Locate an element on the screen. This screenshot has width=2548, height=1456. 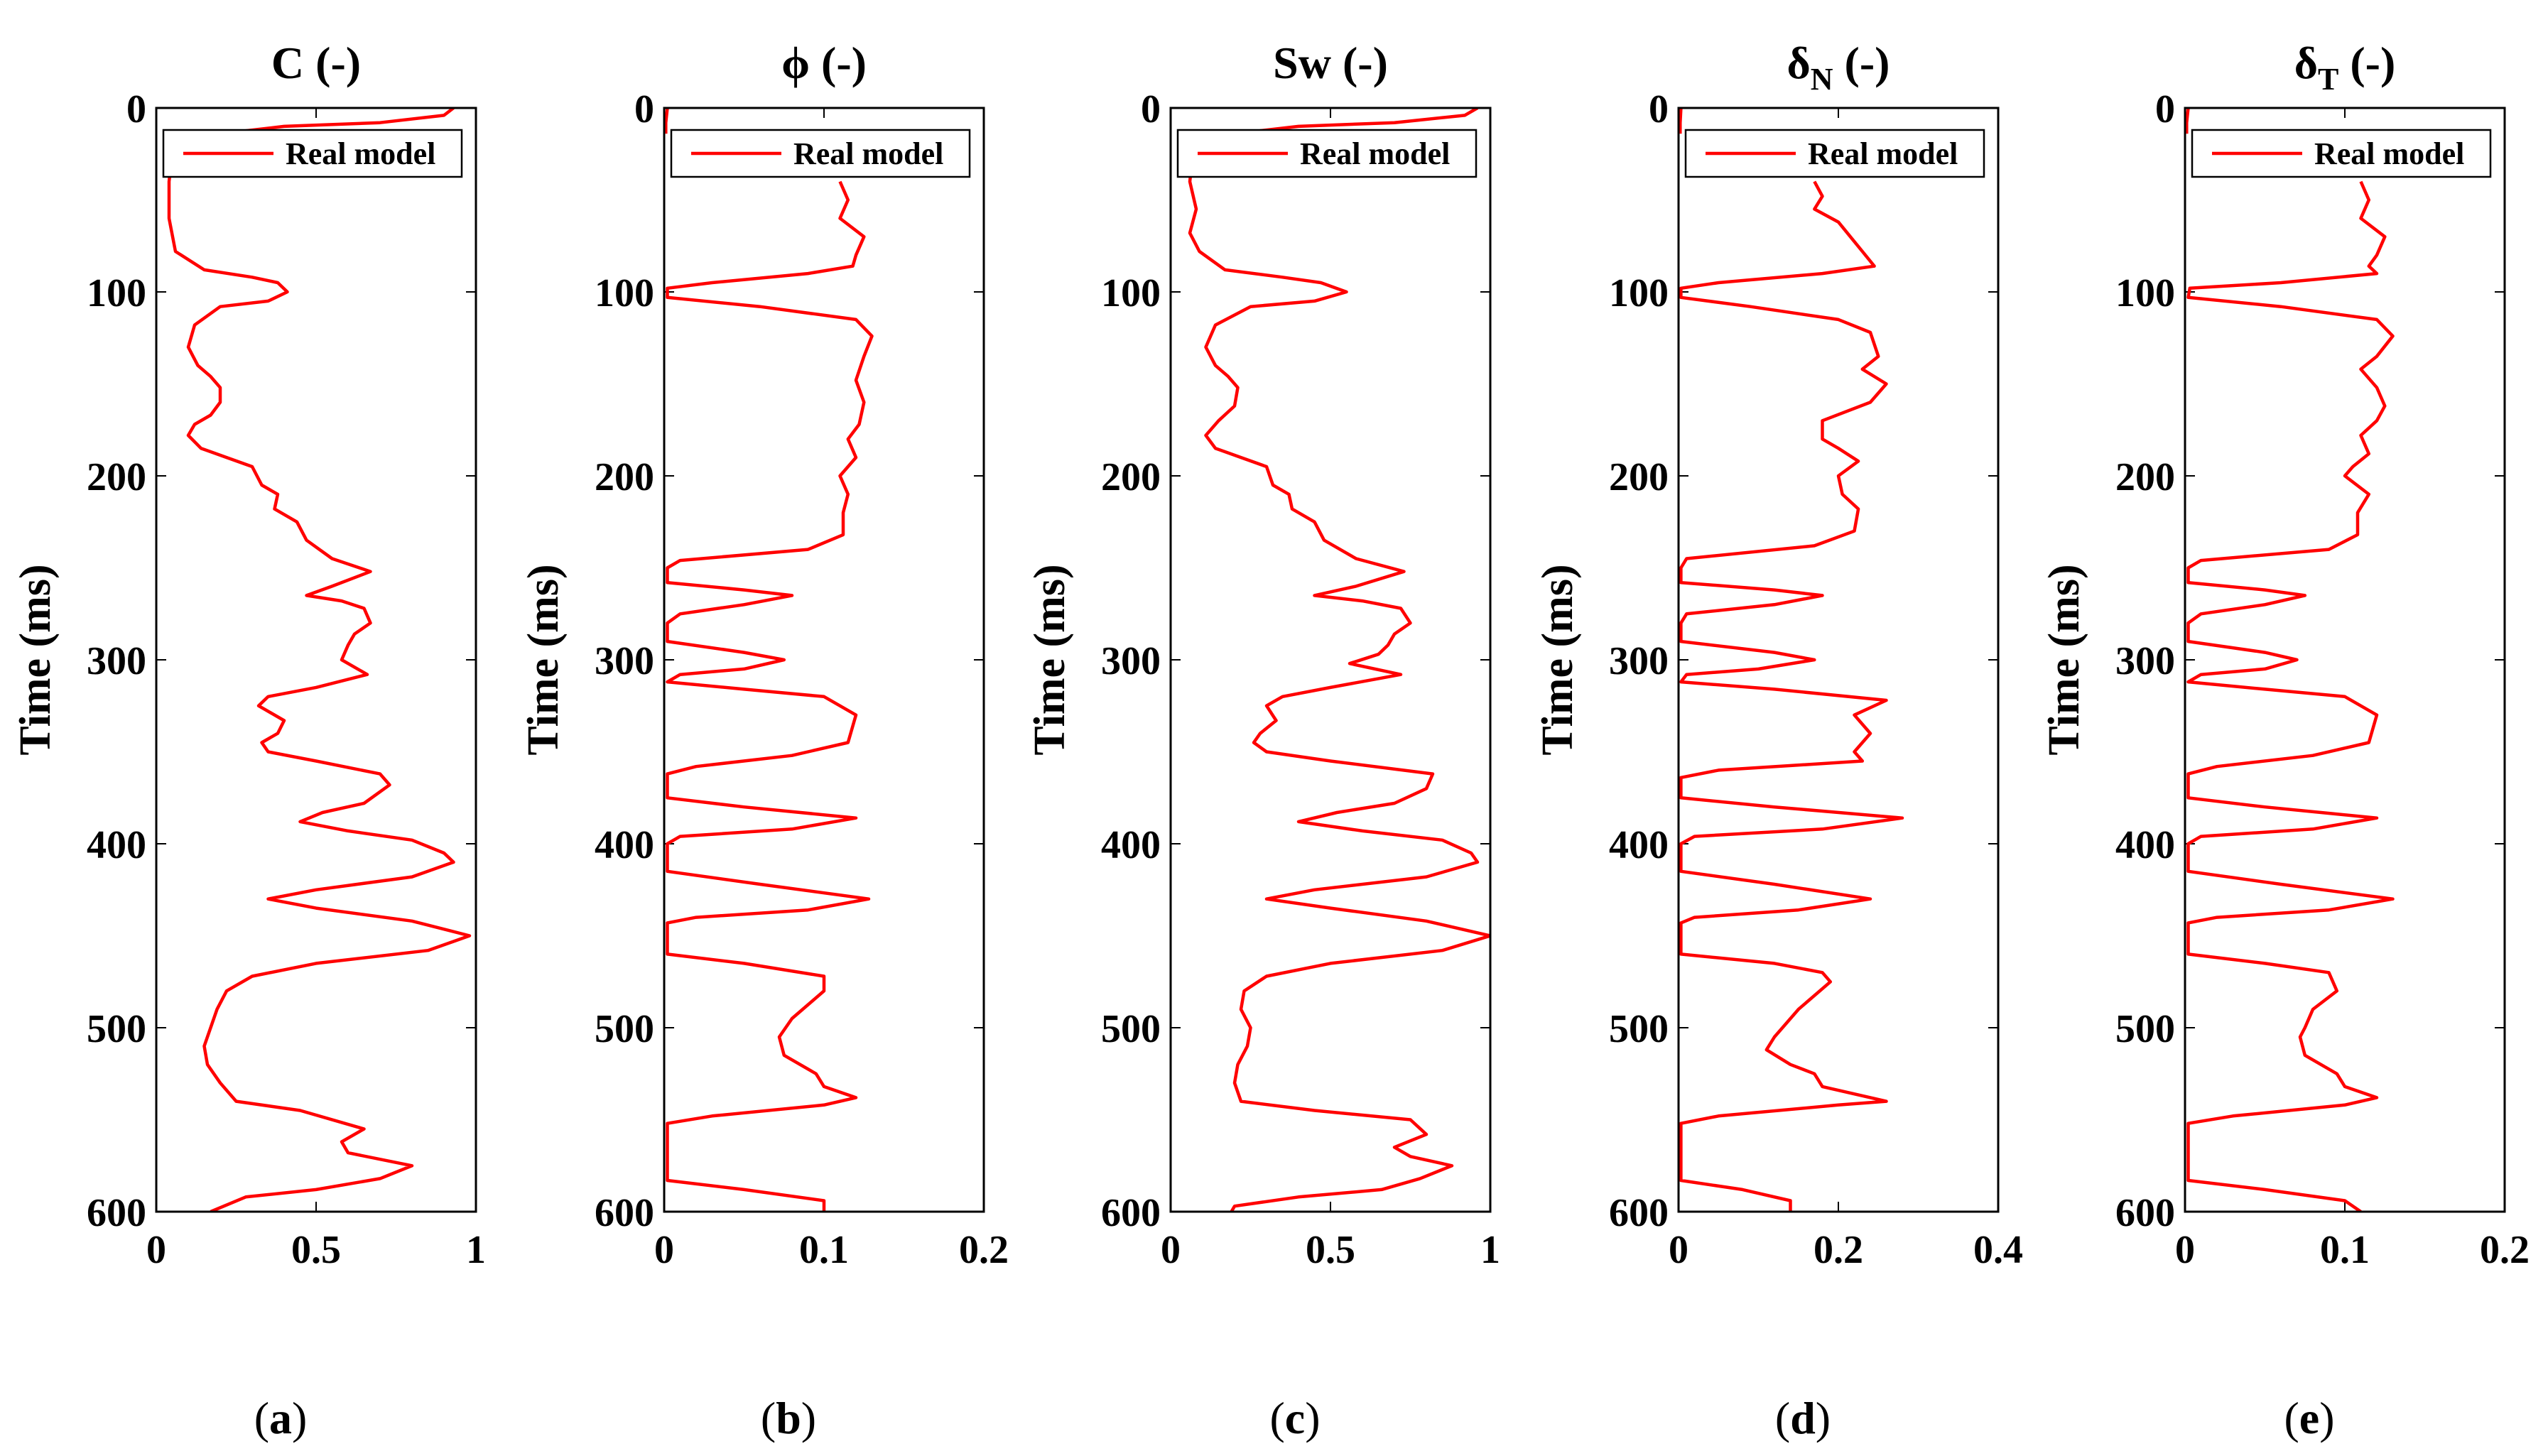
panel-title-main: ϕ (-) is located at coordinates (824, 63).